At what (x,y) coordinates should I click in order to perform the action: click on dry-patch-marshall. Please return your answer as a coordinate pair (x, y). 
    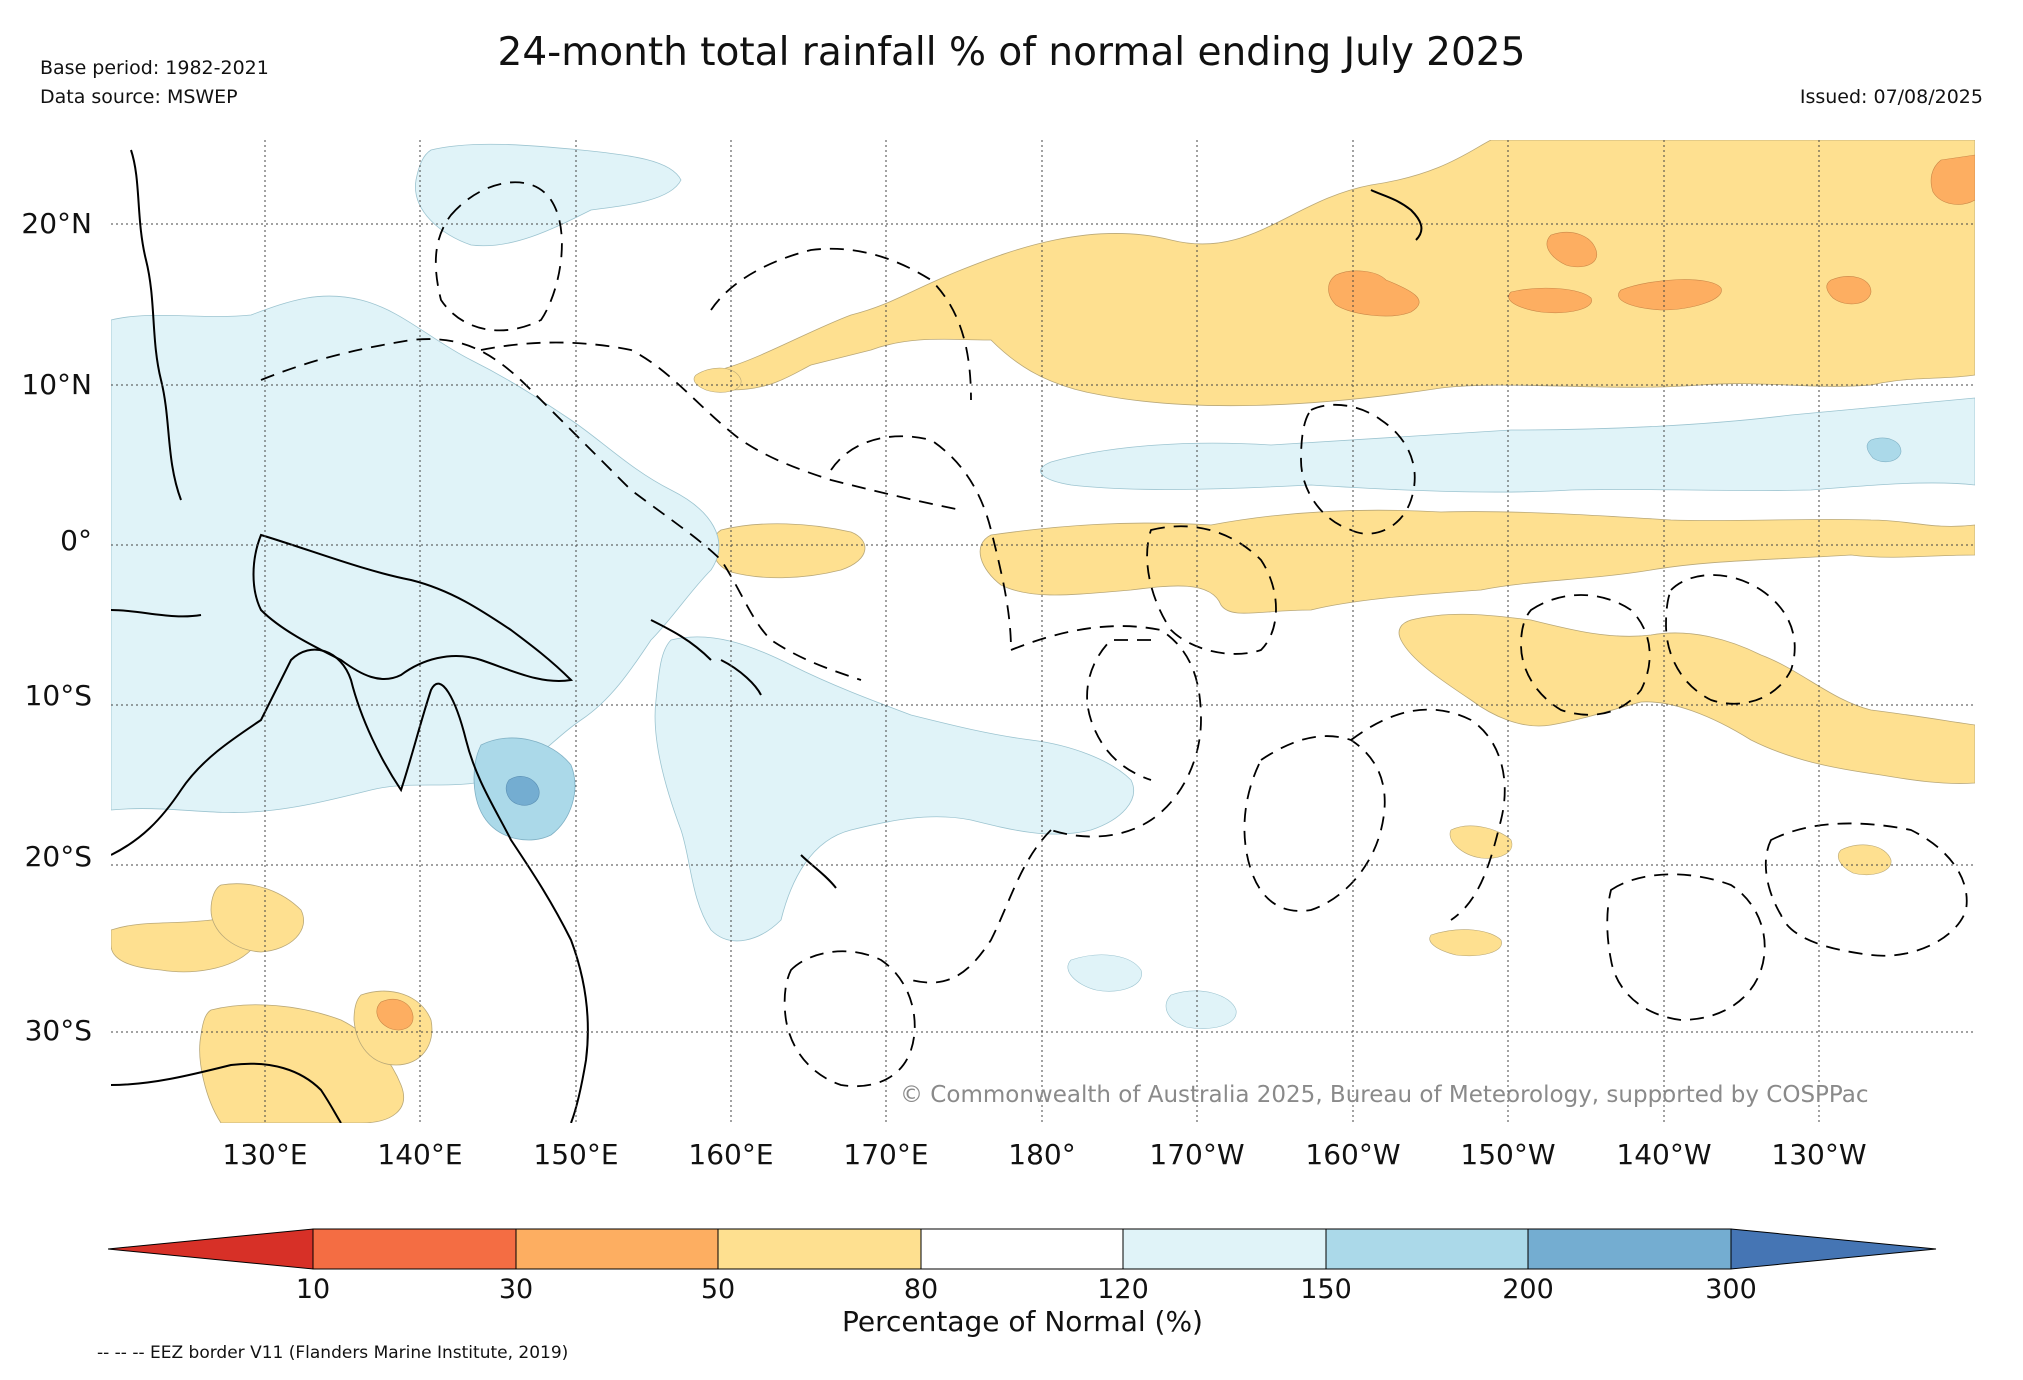
    Looking at the image, I should click on (717, 380).